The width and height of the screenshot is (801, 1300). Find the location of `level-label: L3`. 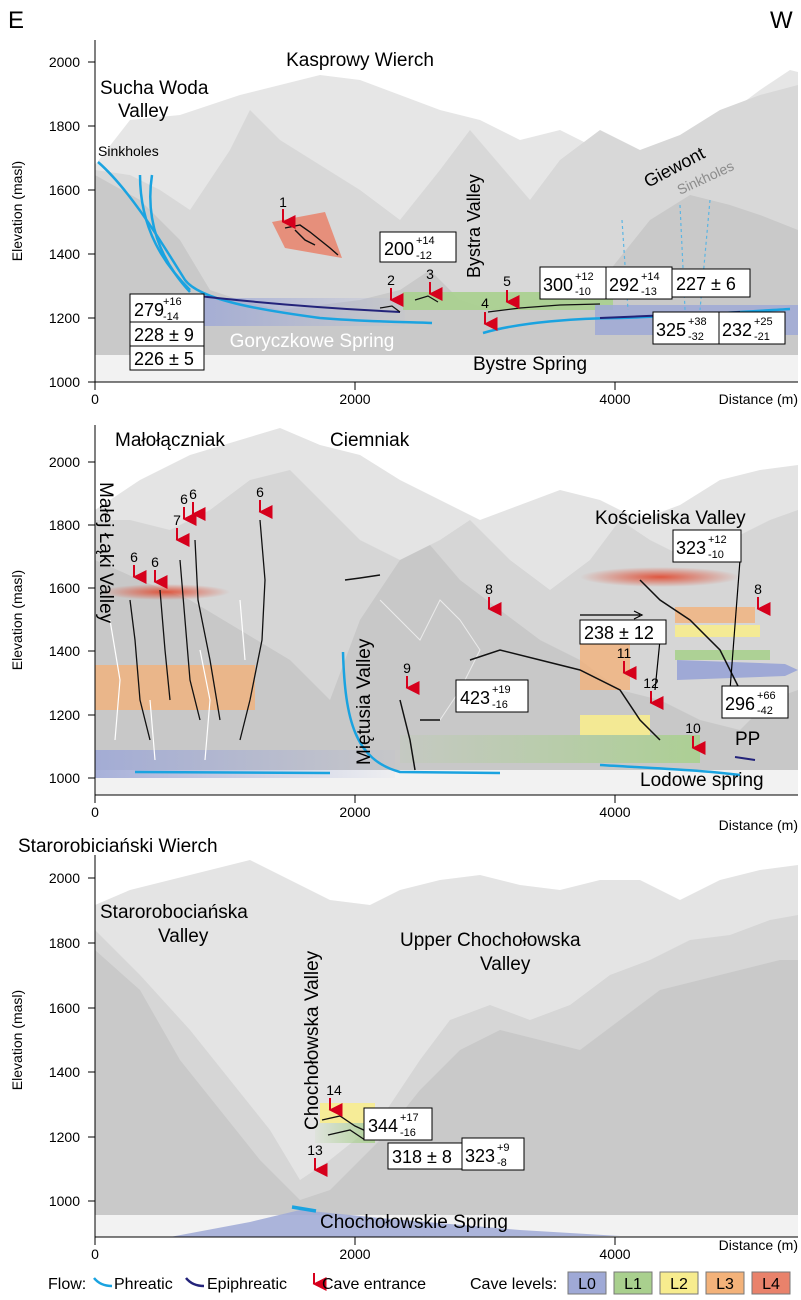

level-label: L3 is located at coordinates (725, 1284).